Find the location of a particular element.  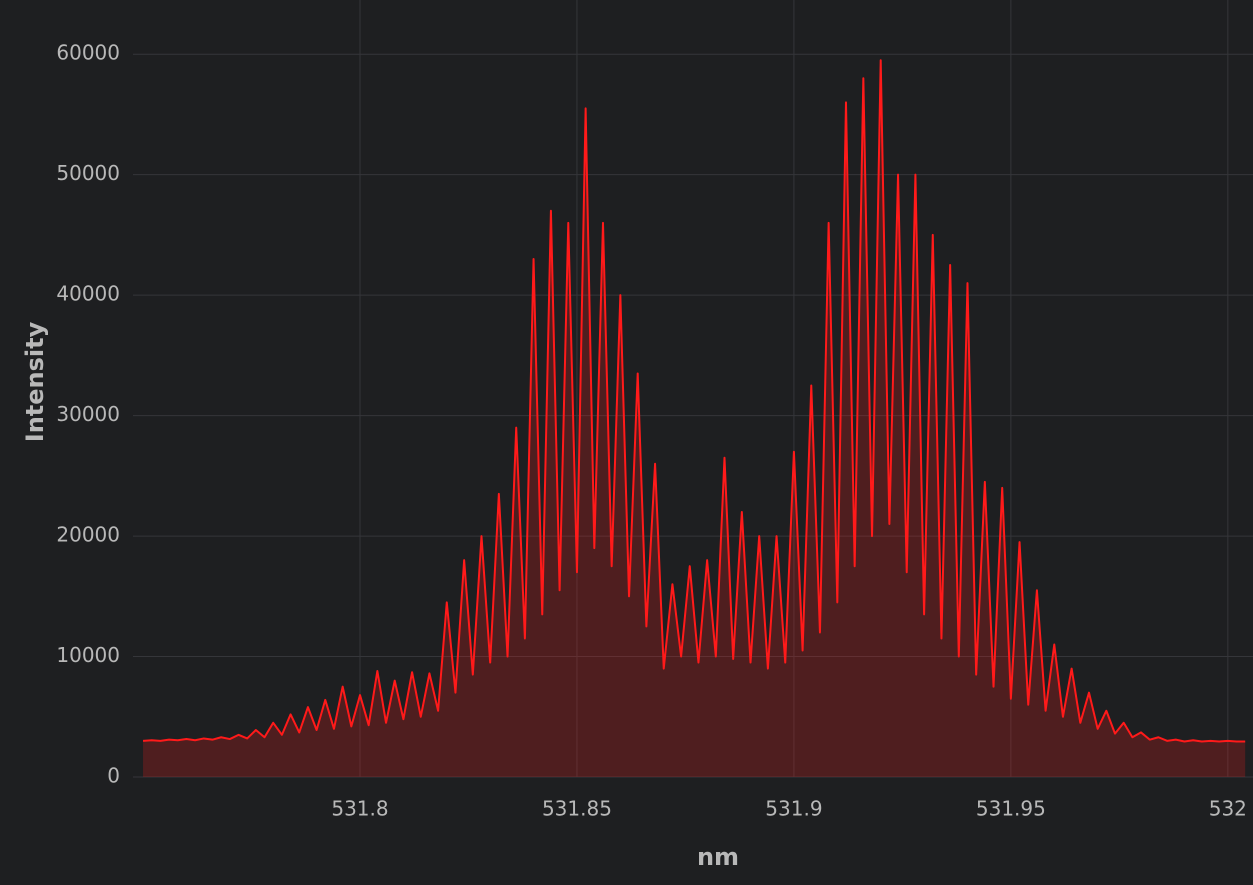

y-tick-label: 20000 is located at coordinates (88, 535).